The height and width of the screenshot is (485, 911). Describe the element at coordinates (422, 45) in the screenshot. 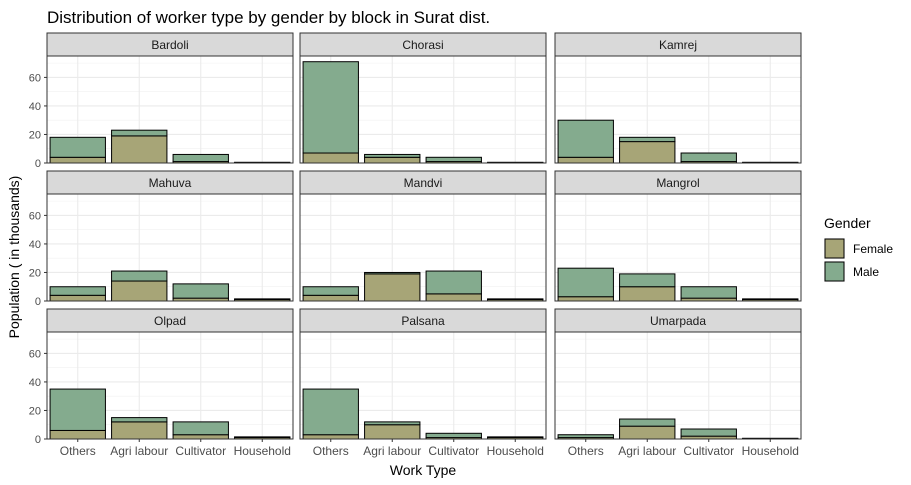

I see `facet-label: Chorasi` at that location.